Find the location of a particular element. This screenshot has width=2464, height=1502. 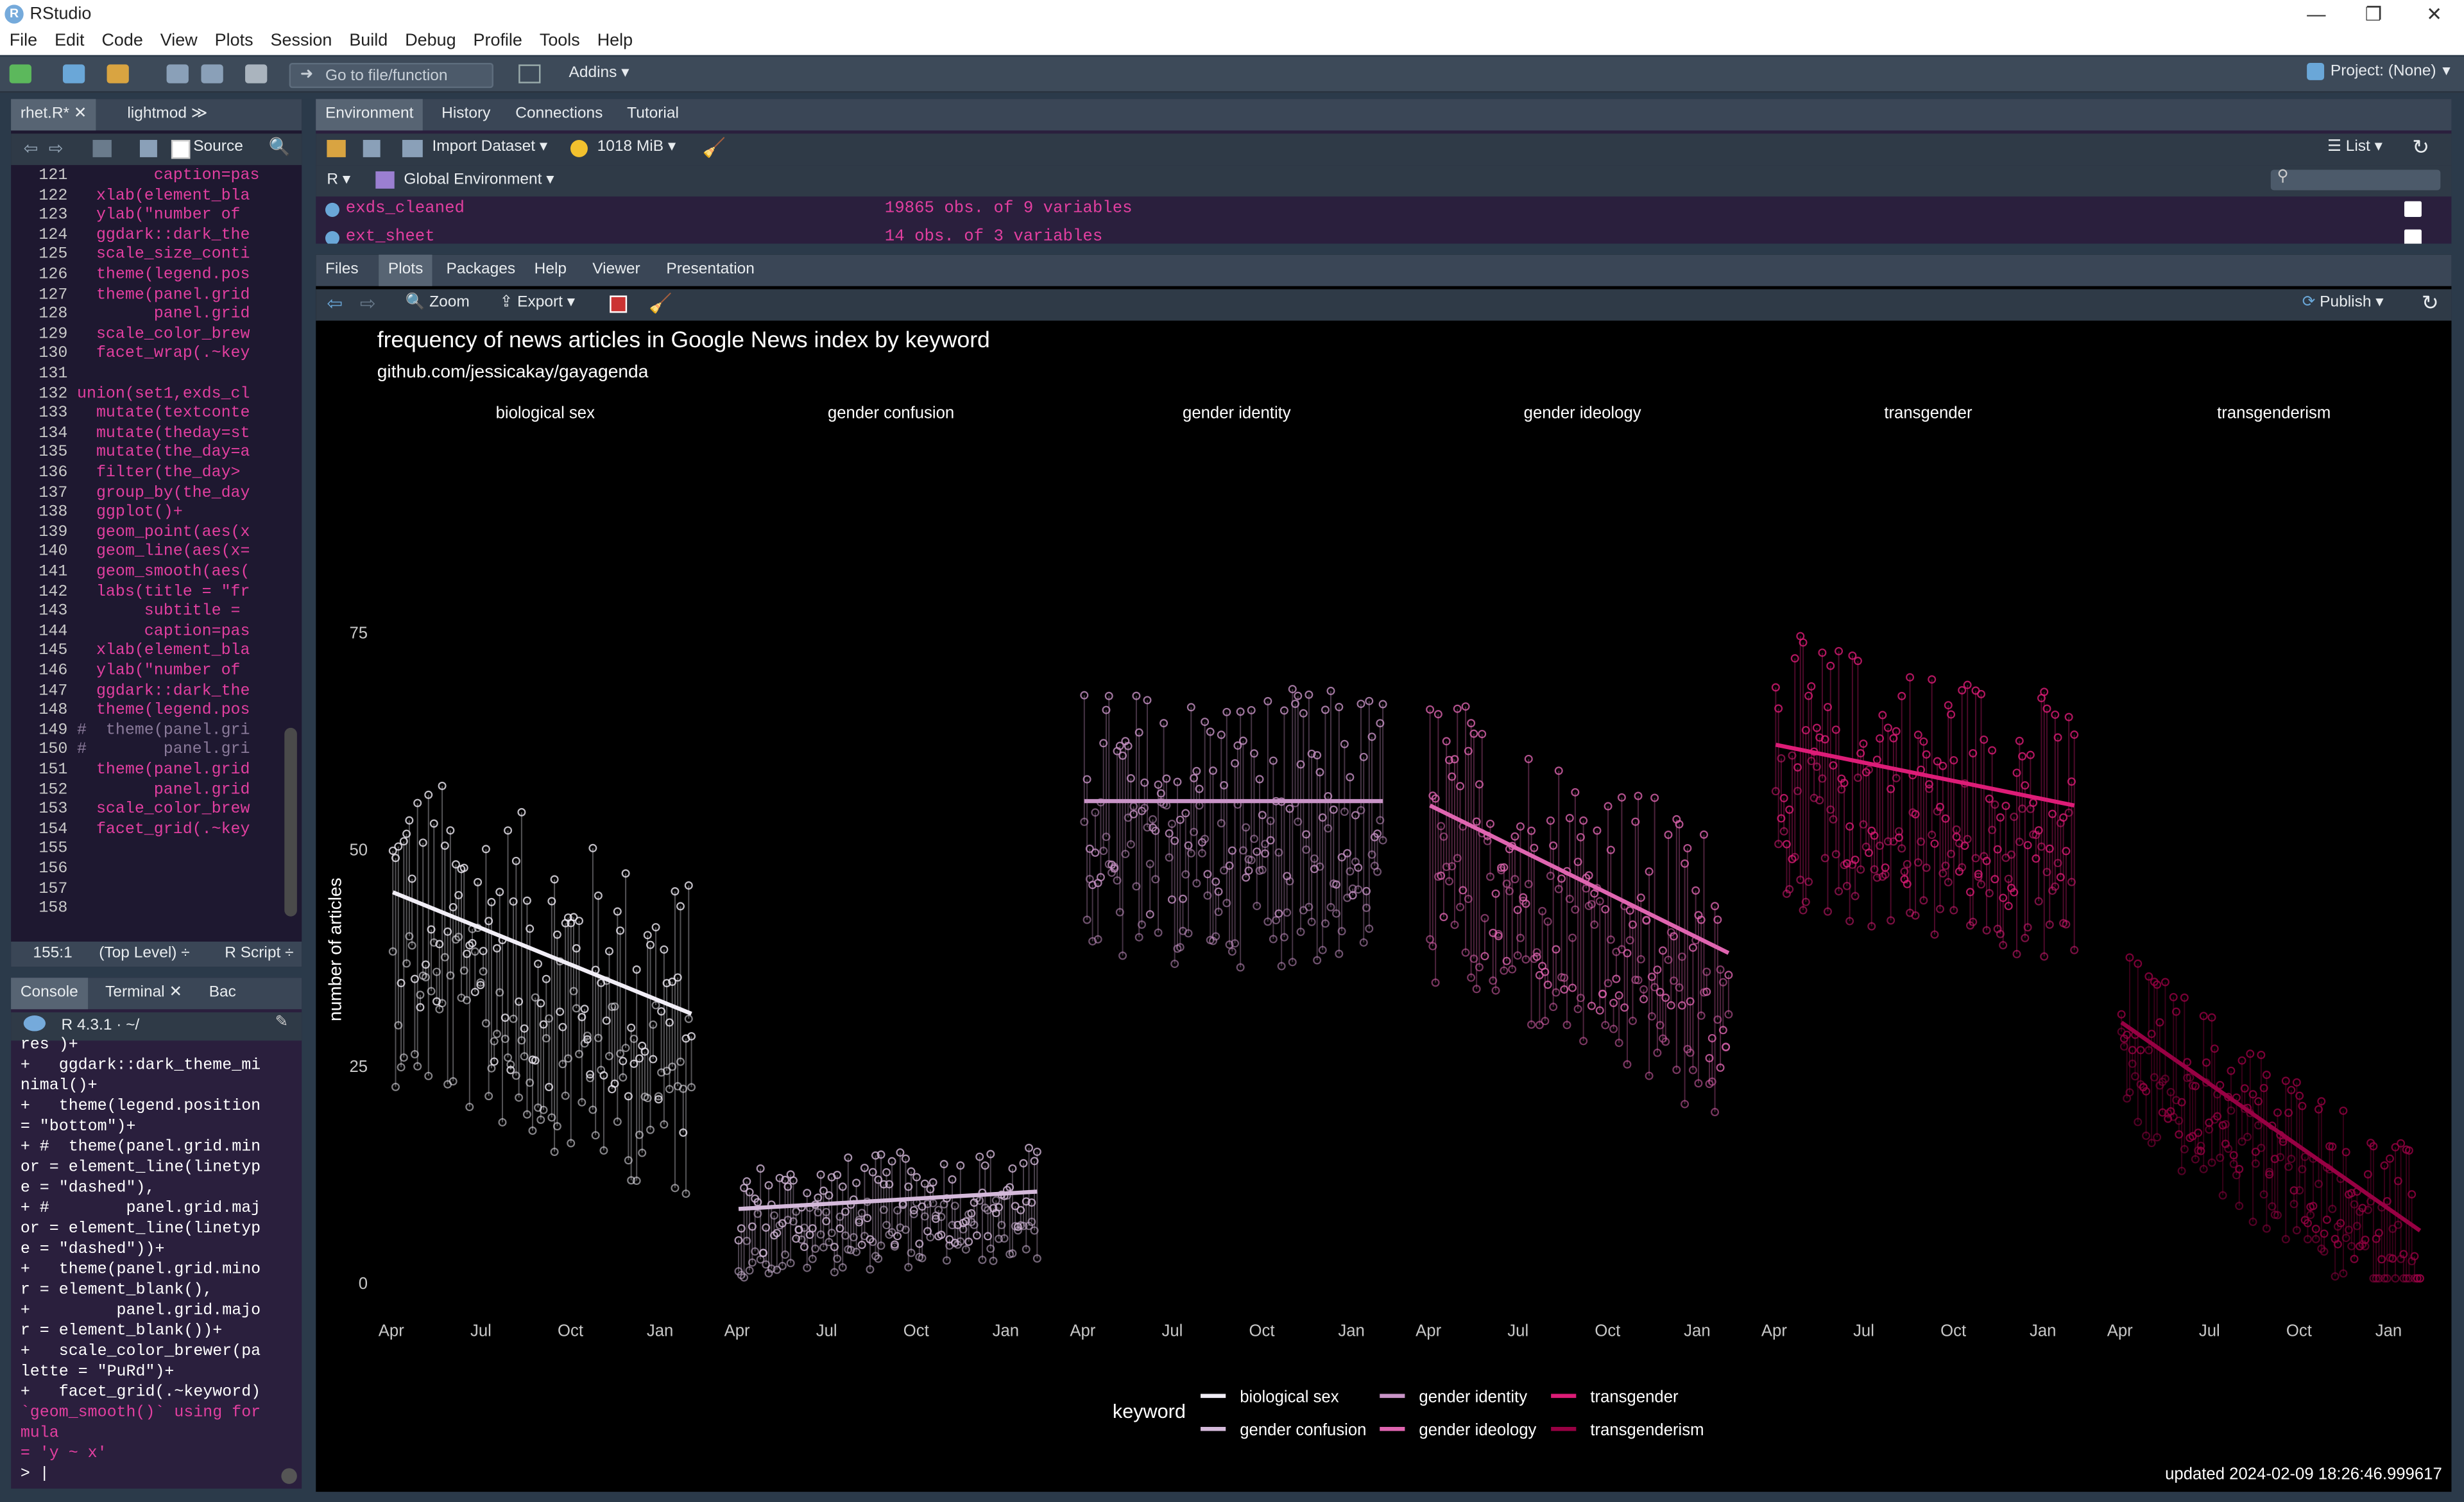

clear-console-icon: ✎ is located at coordinates (282, 1023).